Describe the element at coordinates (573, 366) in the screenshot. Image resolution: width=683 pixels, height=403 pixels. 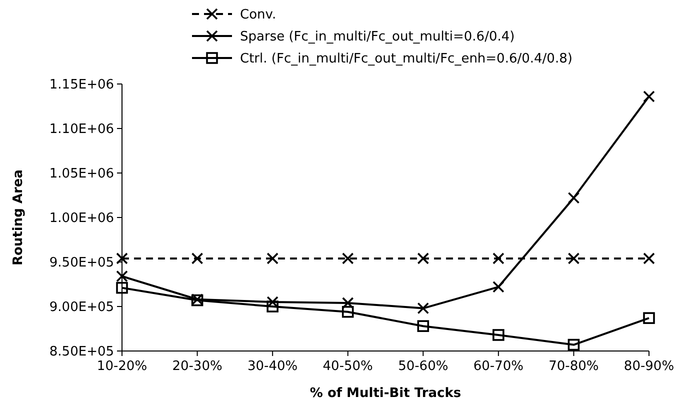
I see `x-tick-label: 70-80%` at that location.